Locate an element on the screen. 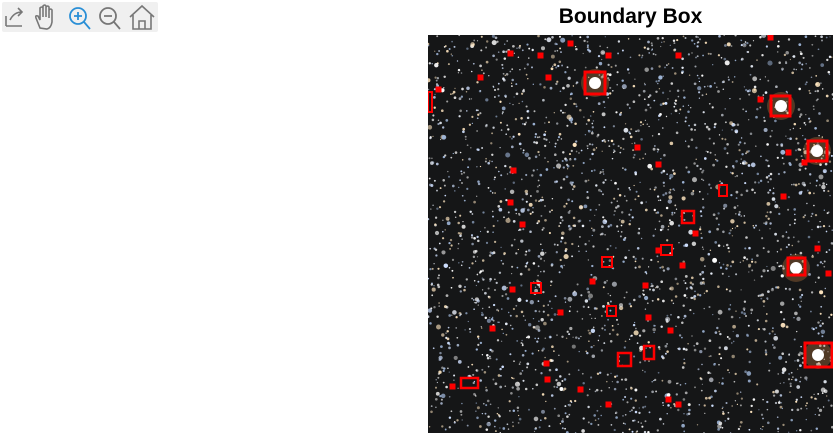  export-button is located at coordinates (14, 17).